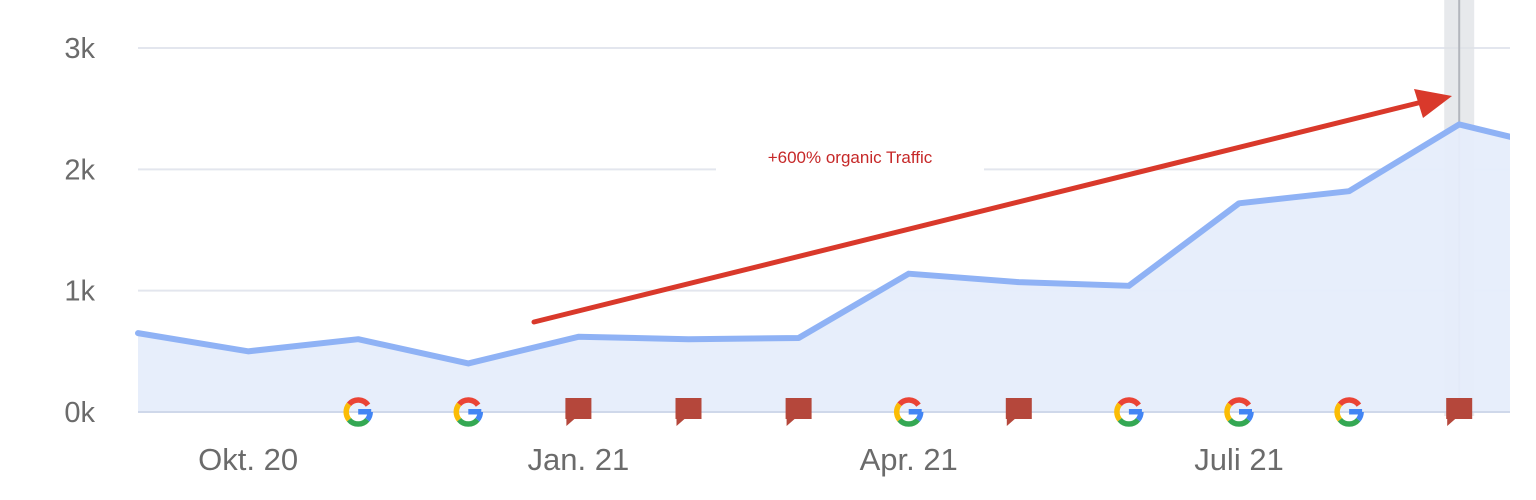  I want to click on y-tick-label: 2k, so click(79, 170).